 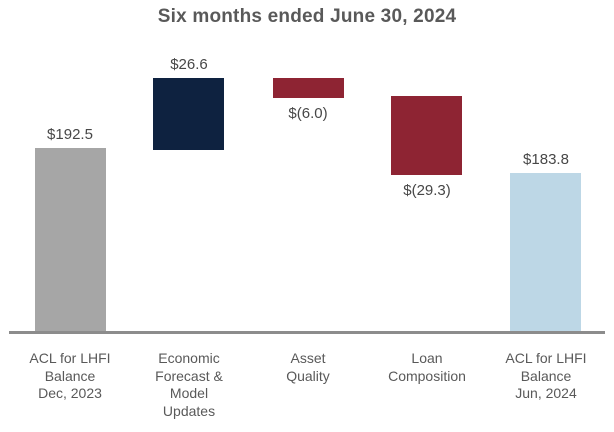 I want to click on category-label-acl-dec-2023: ACL for LHFI Balance Dec, 2023, so click(x=70, y=375).